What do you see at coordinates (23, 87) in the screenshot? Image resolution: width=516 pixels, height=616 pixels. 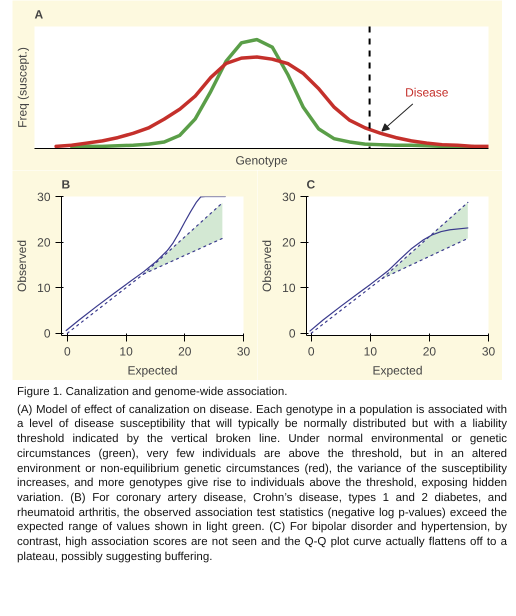 I see `y-axis-title: Freq (suscept.)` at bounding box center [23, 87].